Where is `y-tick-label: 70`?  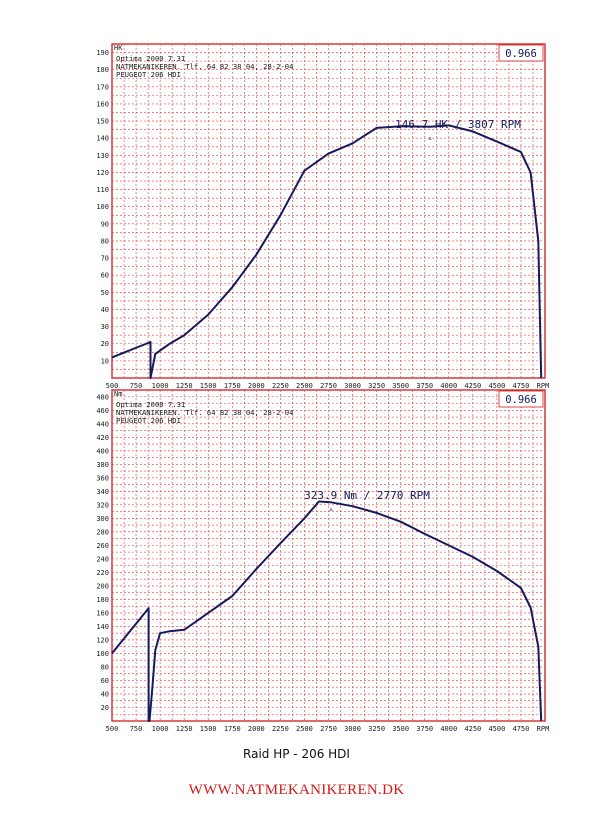
y-tick-label: 70 is located at coordinates (105, 259).